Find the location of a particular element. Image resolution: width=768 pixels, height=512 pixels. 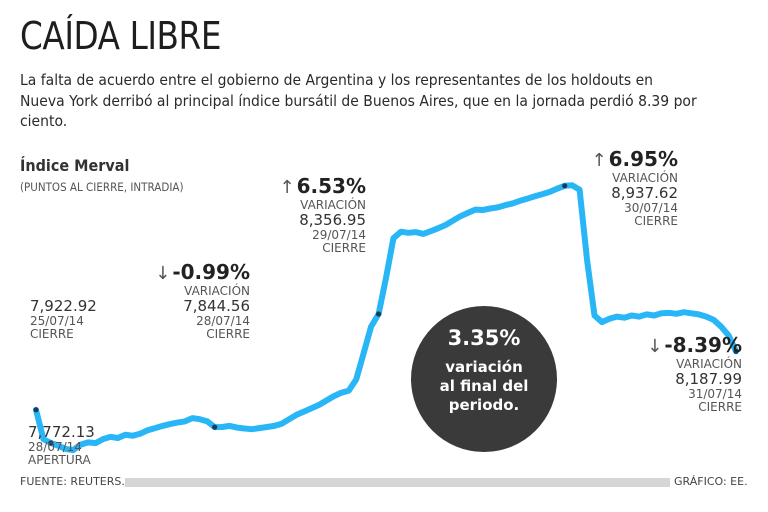

summary-pct: 3.35% is located at coordinates (484, 338).